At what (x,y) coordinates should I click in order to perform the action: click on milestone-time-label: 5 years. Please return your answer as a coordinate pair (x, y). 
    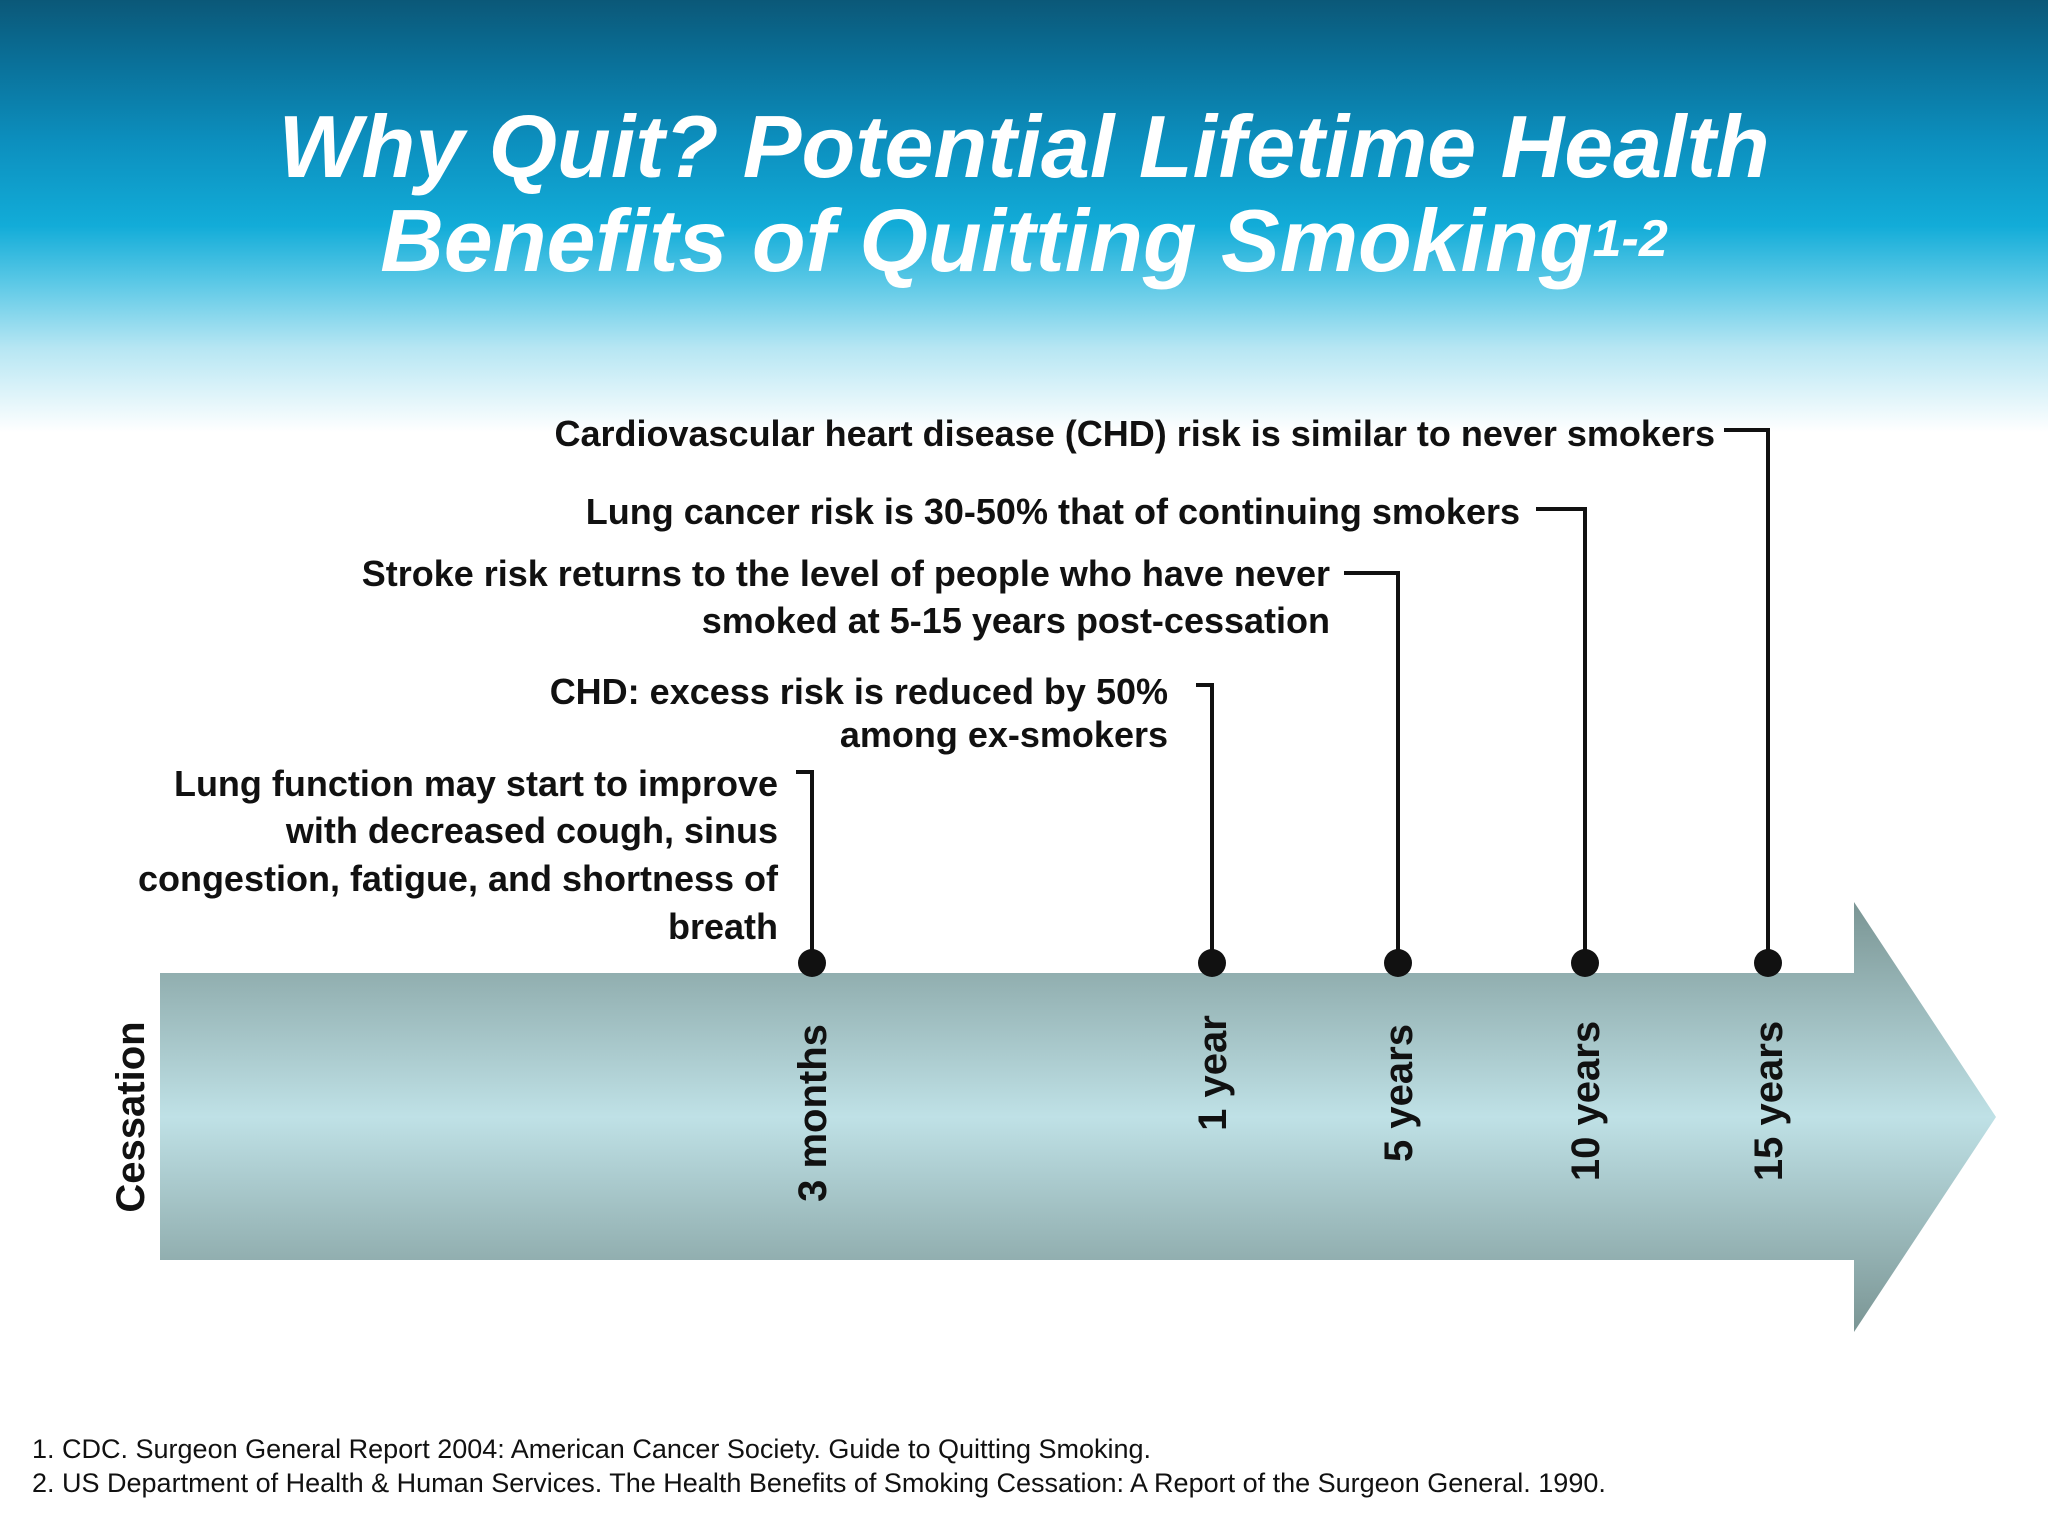
    Looking at the image, I should click on (1399, 1093).